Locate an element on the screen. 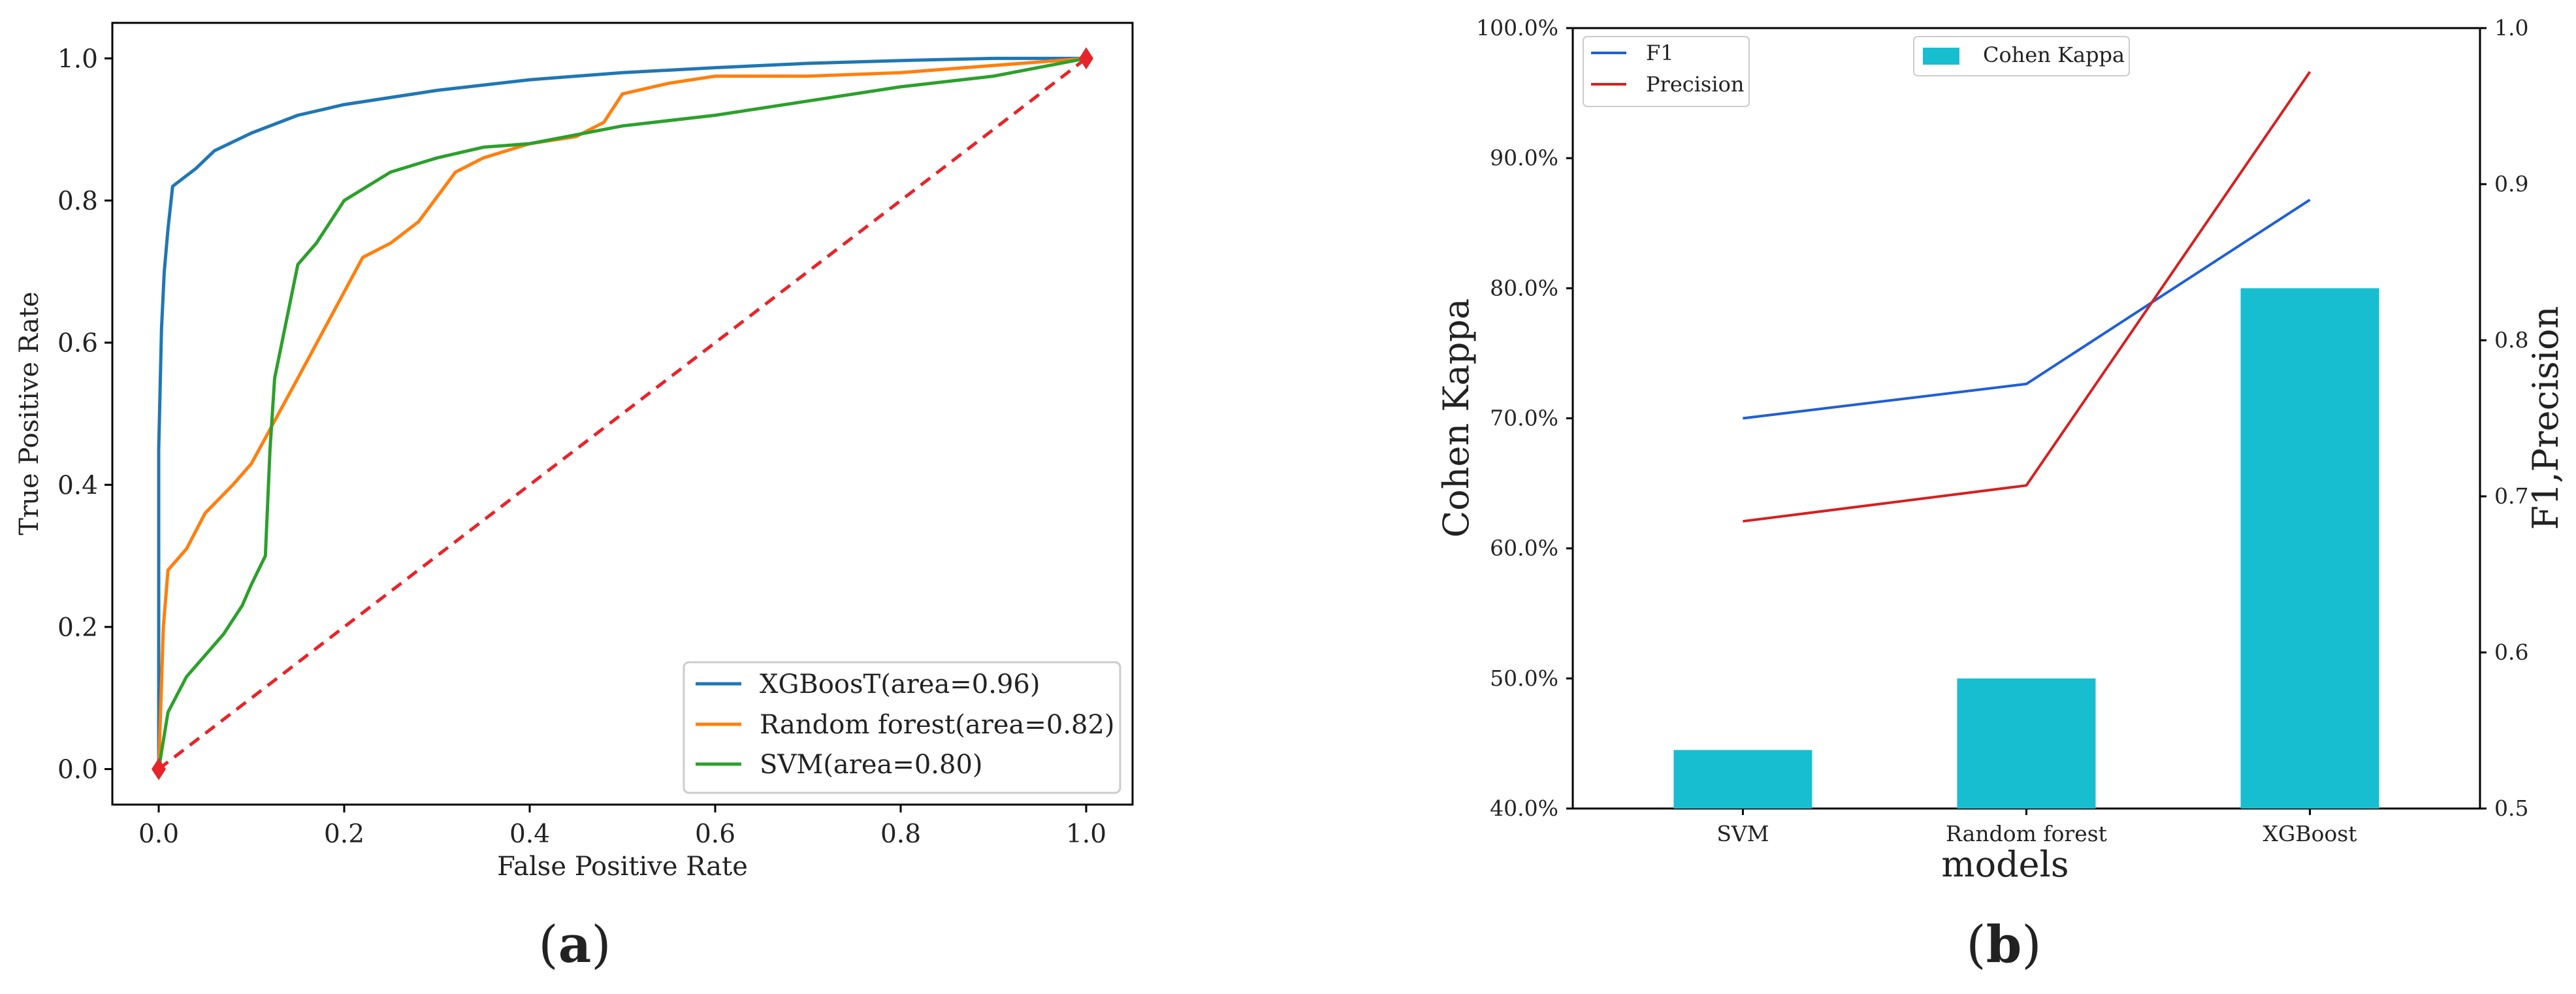 The height and width of the screenshot is (994, 2576). panel-b-right-tick-label: 0.9 is located at coordinates (2511, 184).